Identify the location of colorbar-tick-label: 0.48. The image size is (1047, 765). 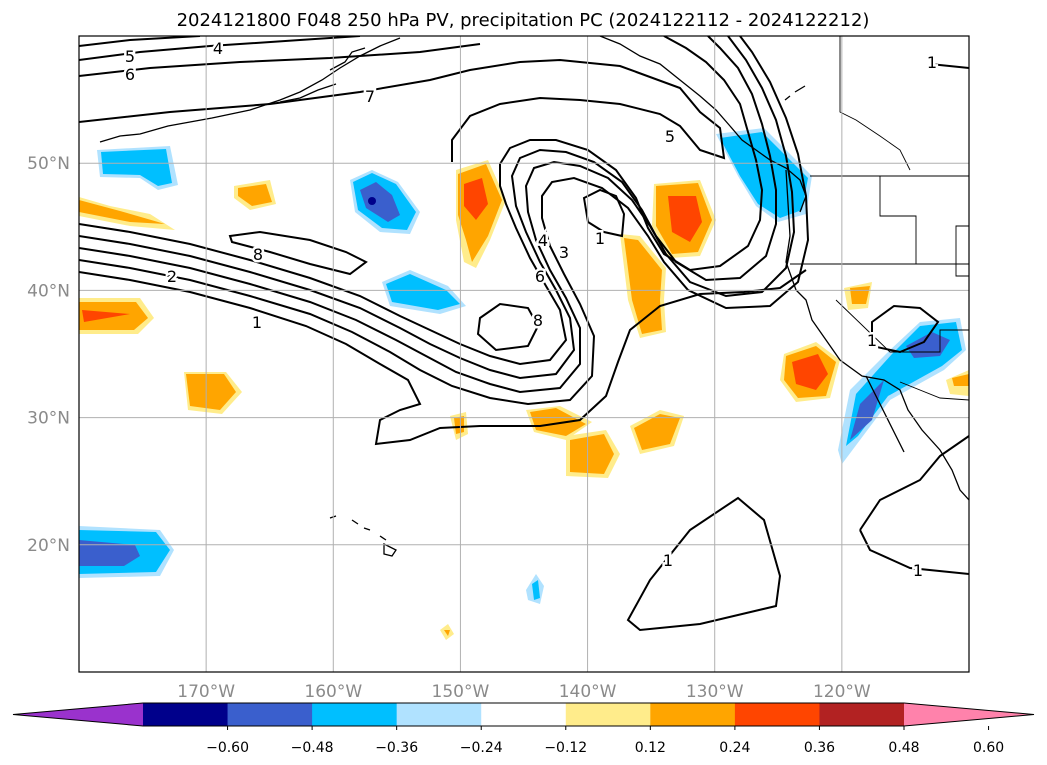
(903, 748).